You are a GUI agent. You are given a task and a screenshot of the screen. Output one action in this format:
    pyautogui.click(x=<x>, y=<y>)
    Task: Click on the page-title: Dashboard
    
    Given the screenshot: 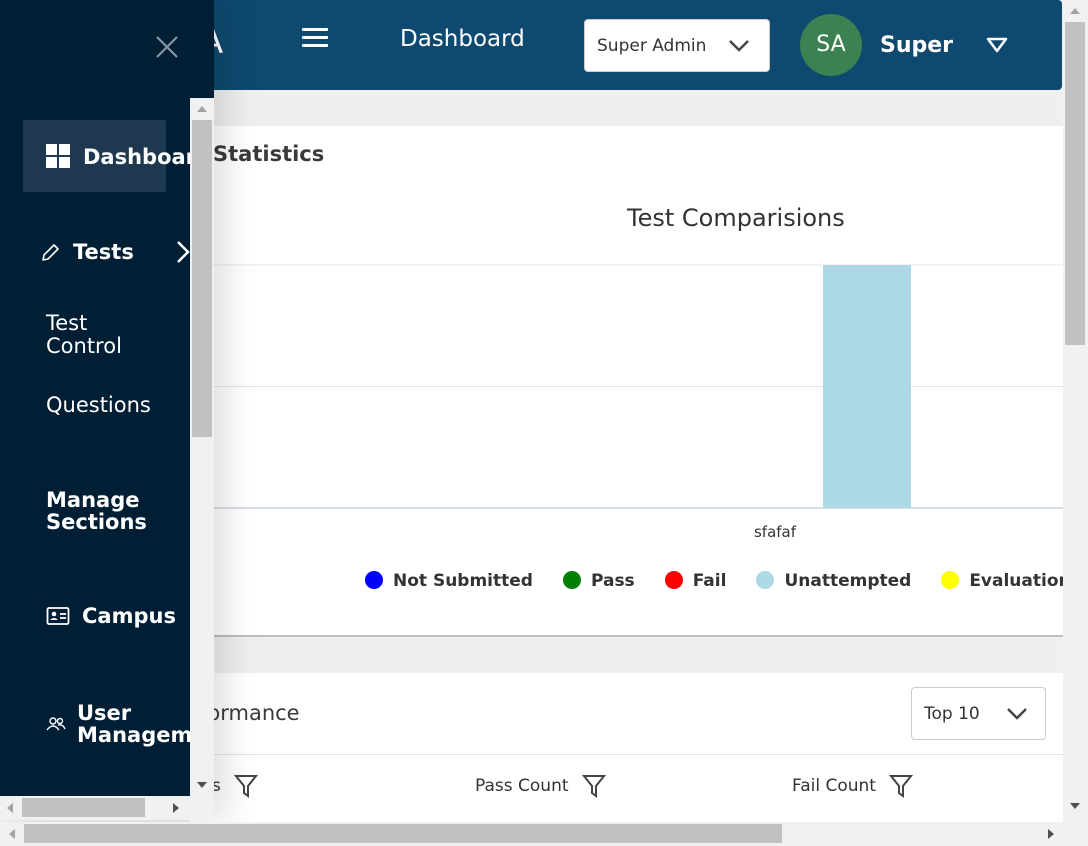 What is the action you would take?
    pyautogui.click(x=462, y=39)
    